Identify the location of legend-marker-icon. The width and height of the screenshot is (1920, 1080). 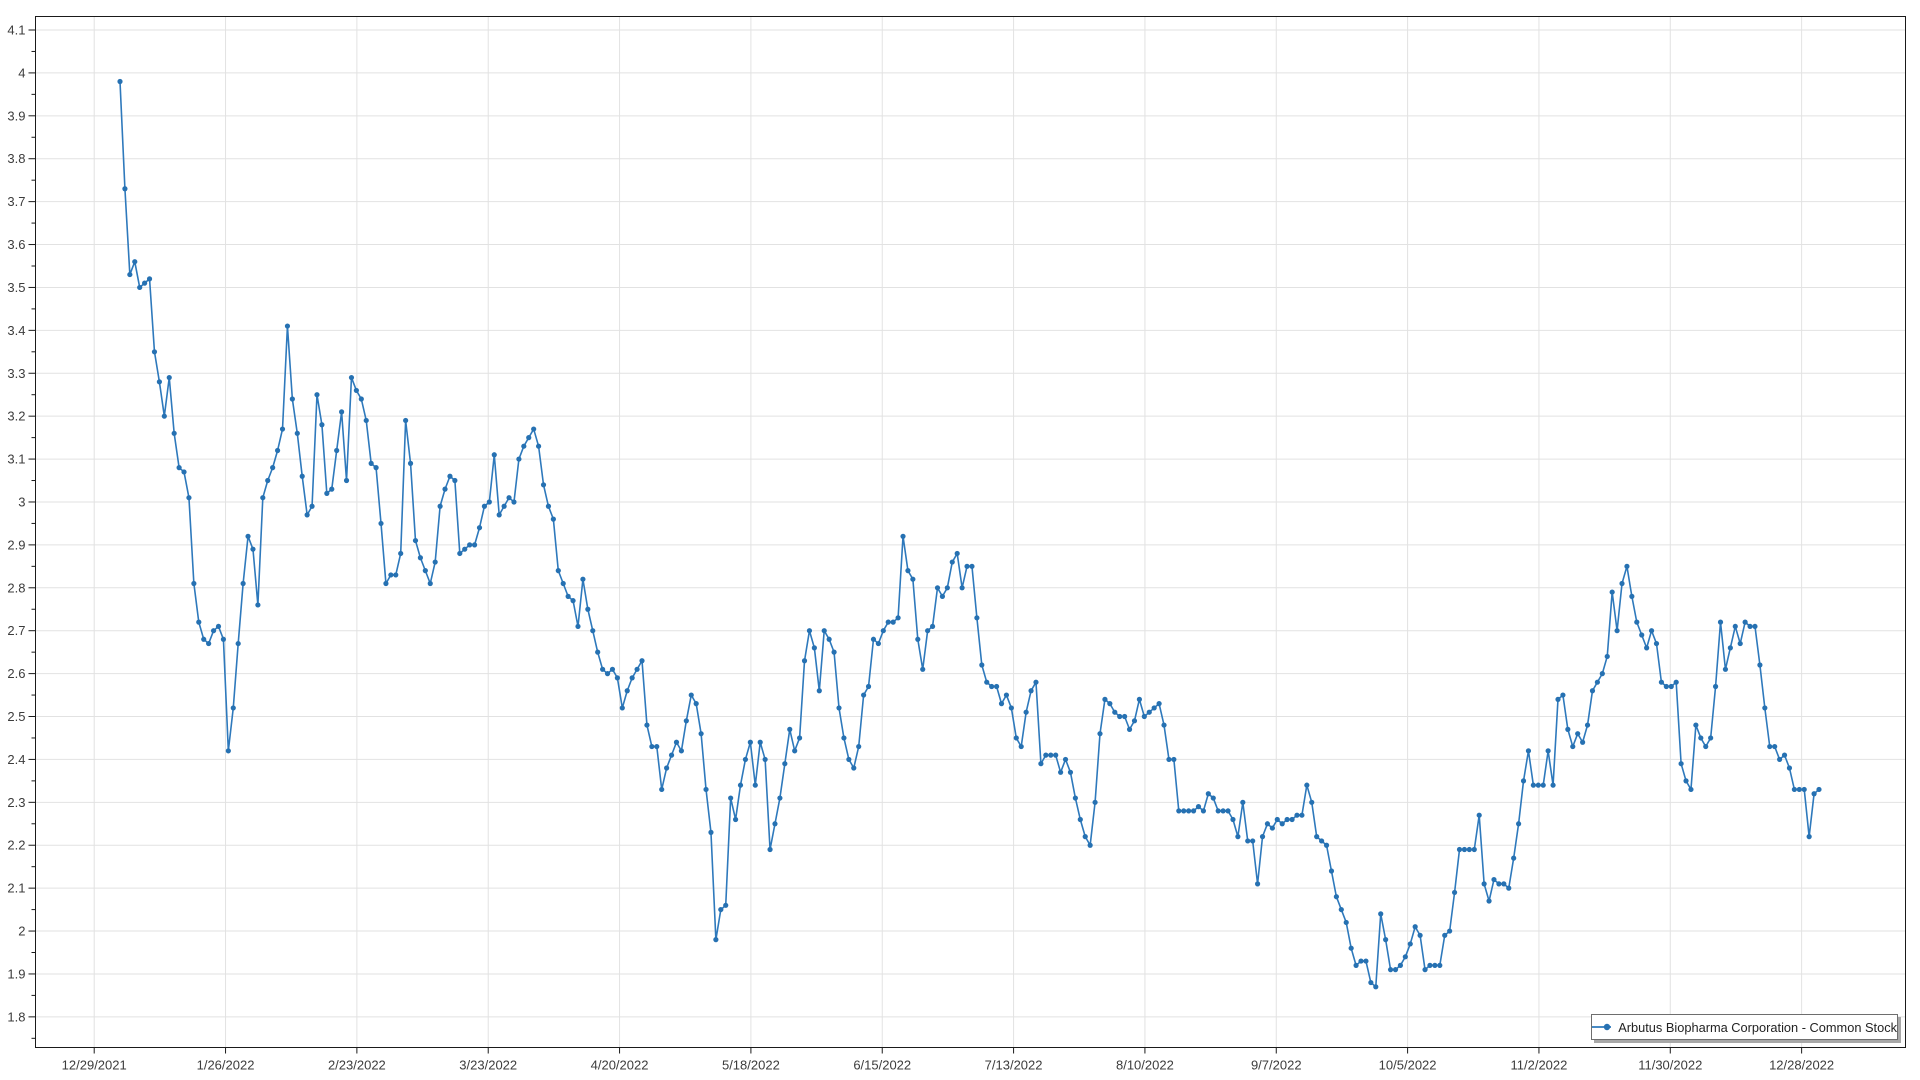
(1602, 1027).